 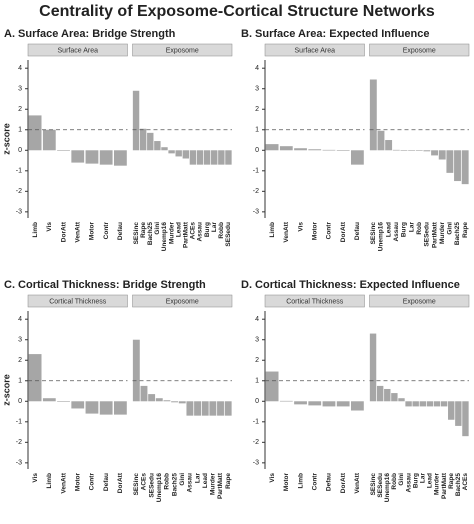 What do you see at coordinates (256, 422) in the screenshot?
I see `y-tick-label: -1` at bounding box center [256, 422].